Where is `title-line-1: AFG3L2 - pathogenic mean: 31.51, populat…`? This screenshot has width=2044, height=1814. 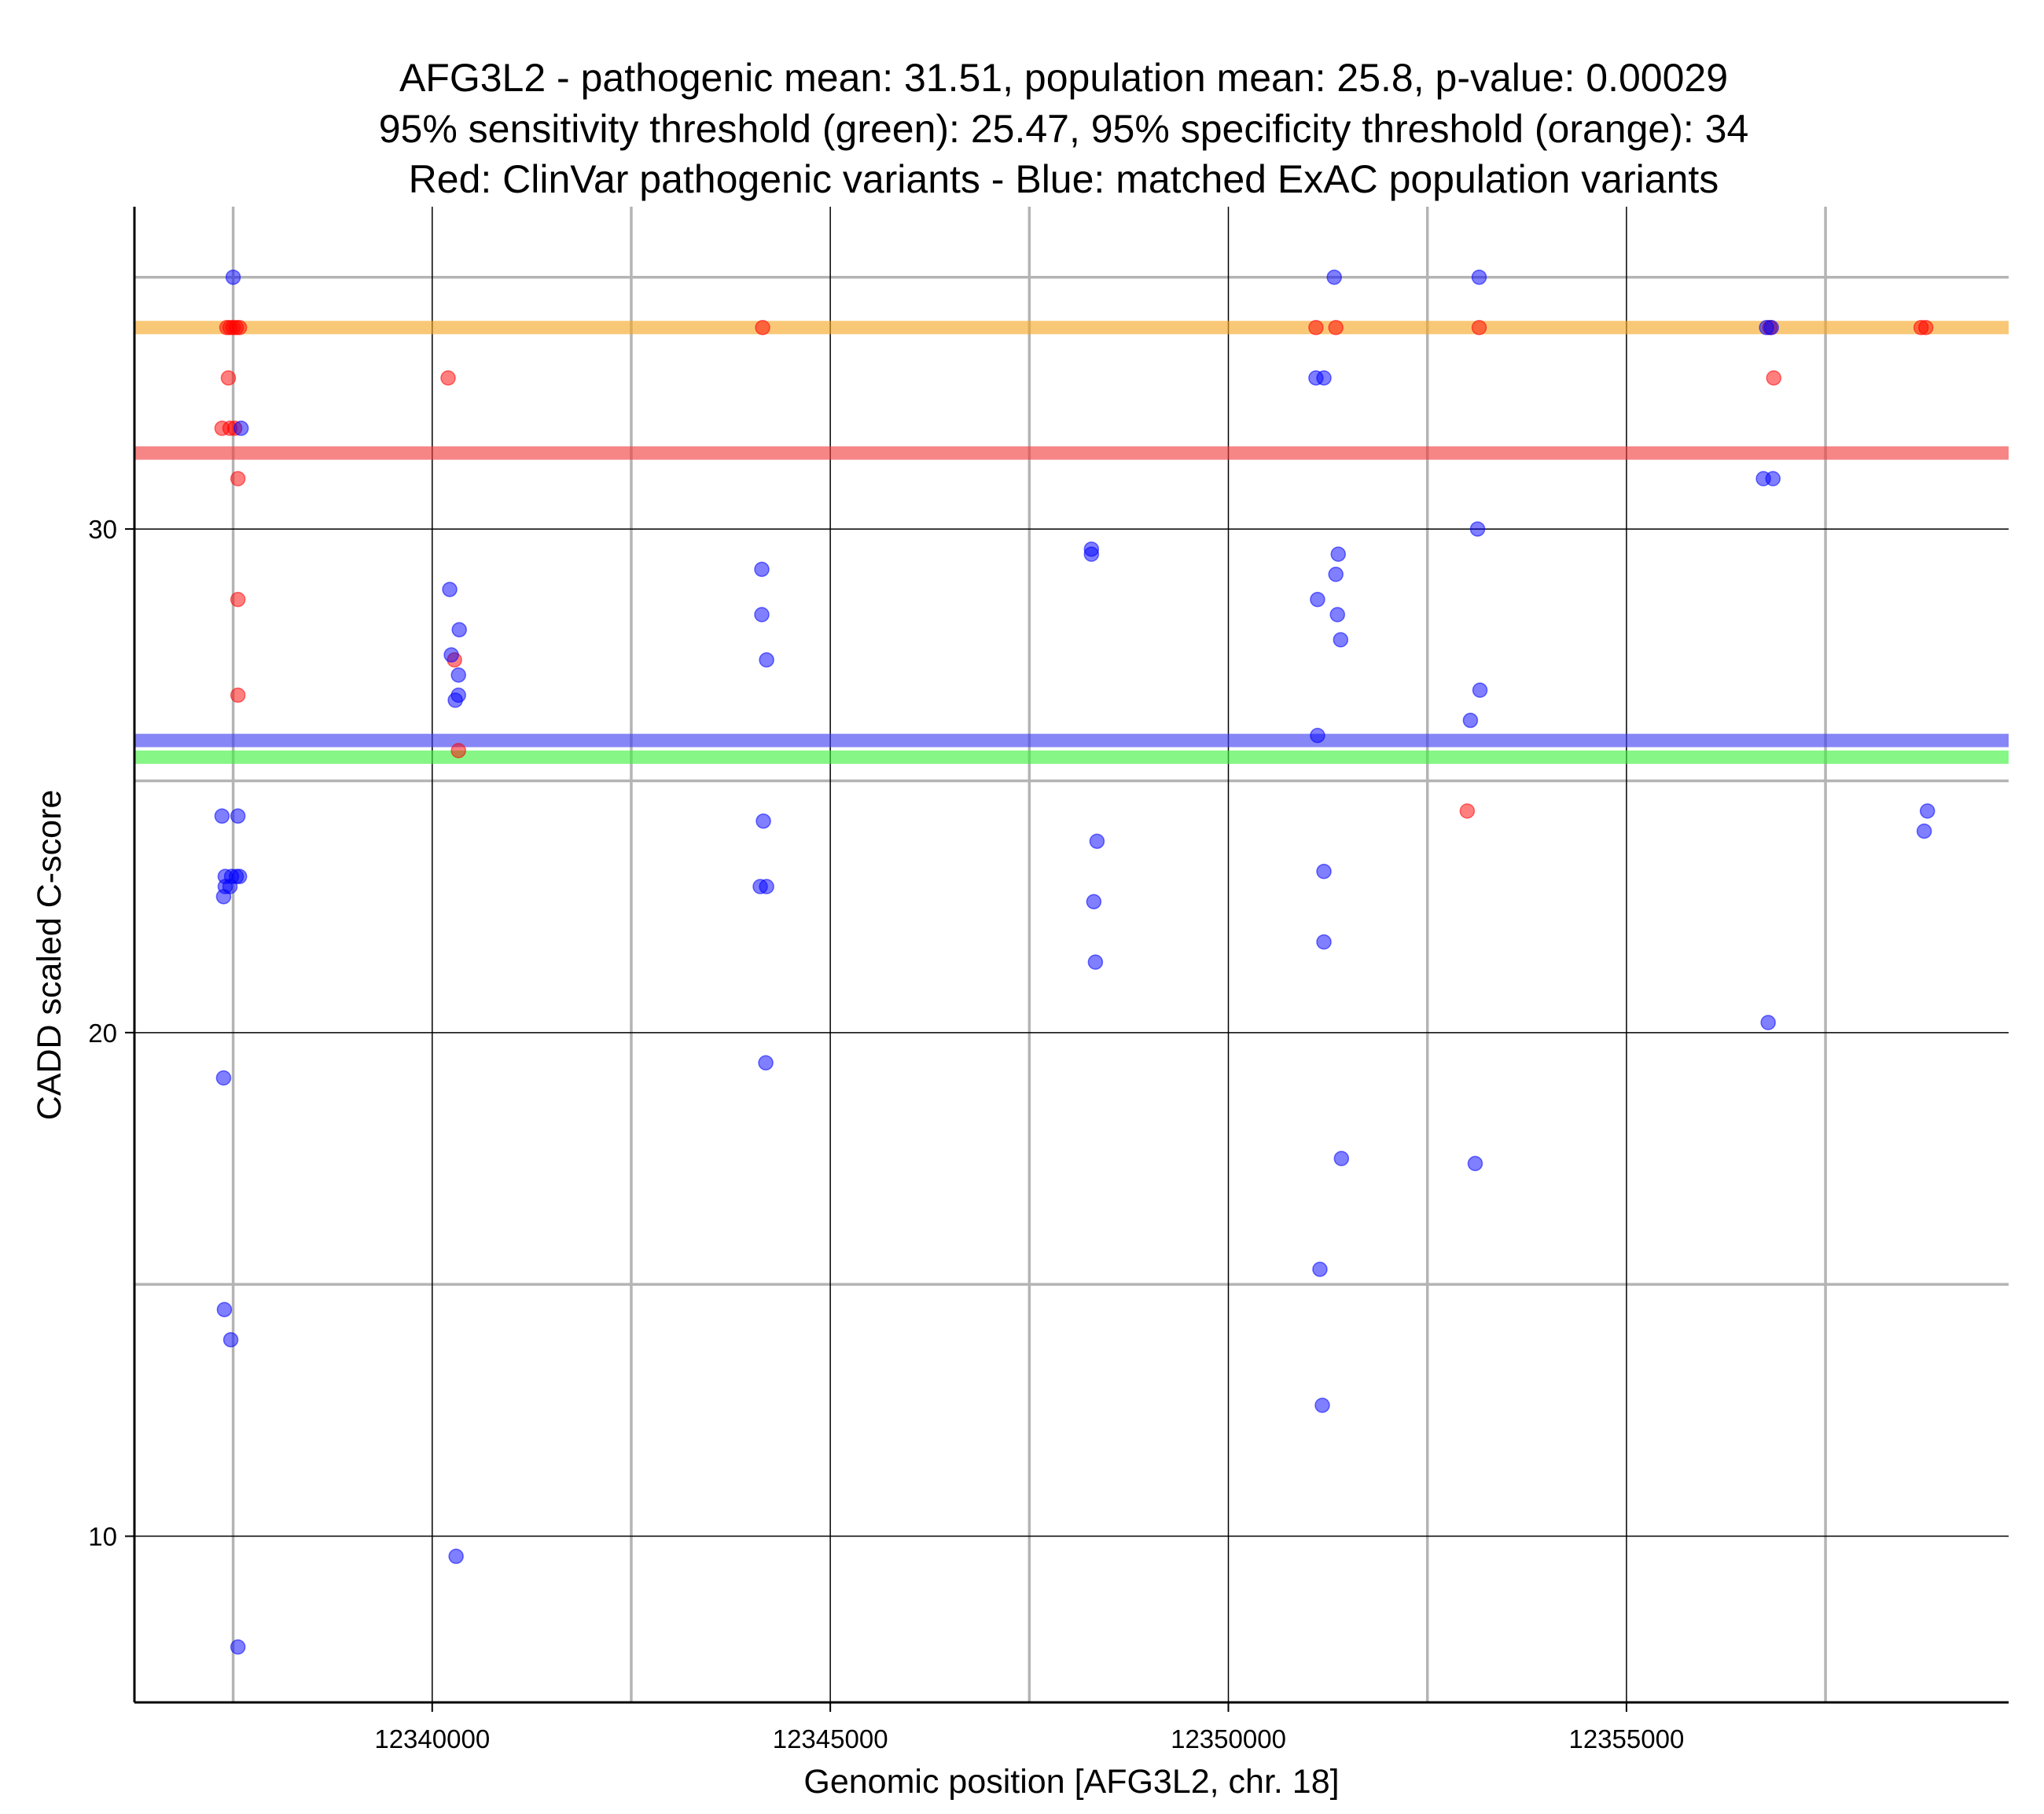
title-line-1: AFG3L2 - pathogenic mean: 31.51, populat… is located at coordinates (1064, 78).